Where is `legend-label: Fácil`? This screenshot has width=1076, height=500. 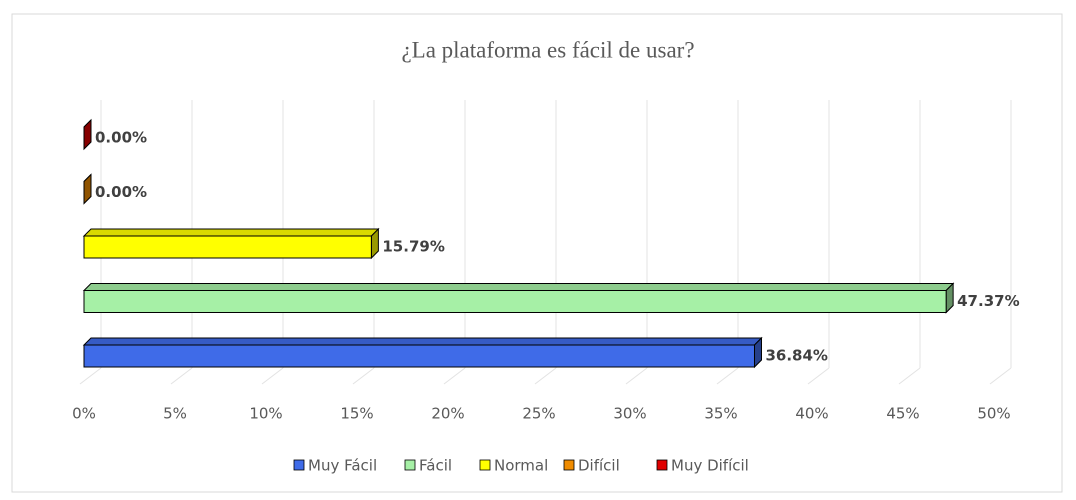
legend-label: Fácil is located at coordinates (435, 466).